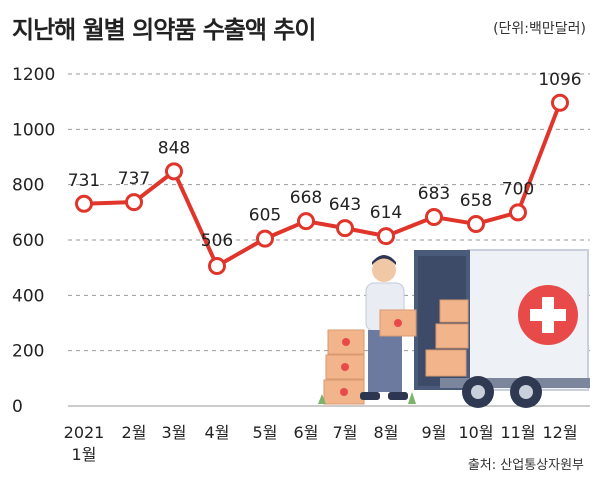  What do you see at coordinates (306, 432) in the screenshot?
I see `x-tick-label: 6월` at bounding box center [306, 432].